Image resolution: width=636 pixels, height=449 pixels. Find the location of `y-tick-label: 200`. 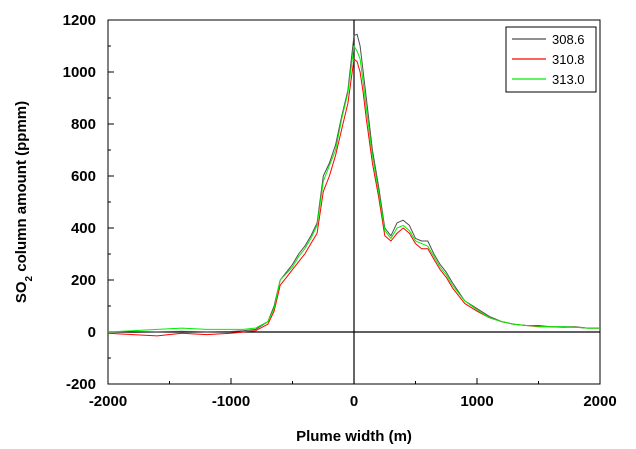

y-tick-label: 200 is located at coordinates (83, 280).